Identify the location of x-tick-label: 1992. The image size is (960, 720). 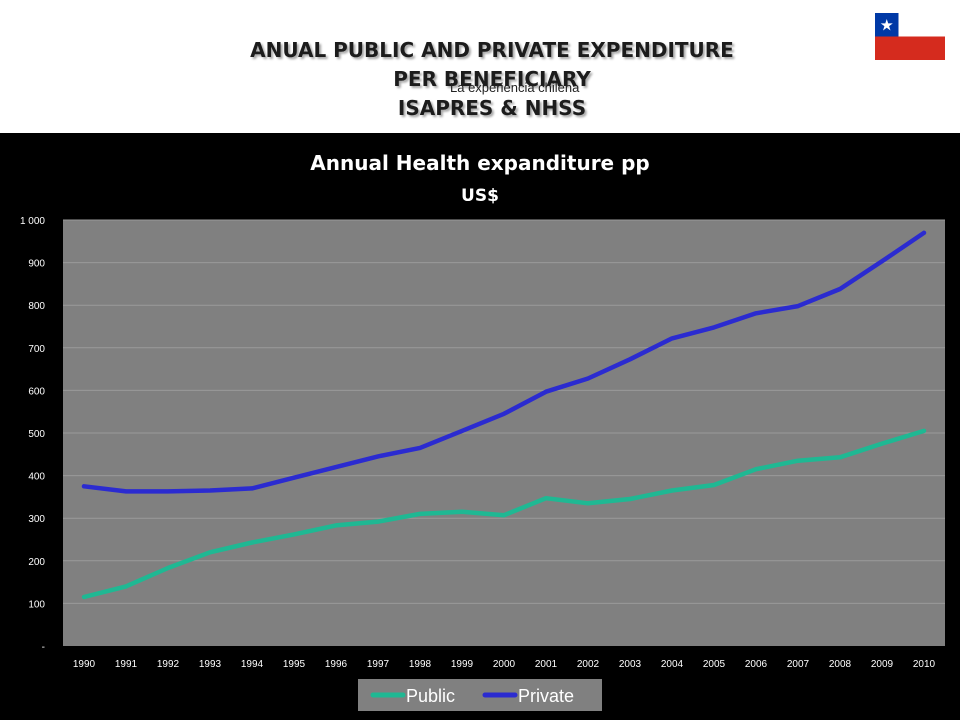
(168, 664).